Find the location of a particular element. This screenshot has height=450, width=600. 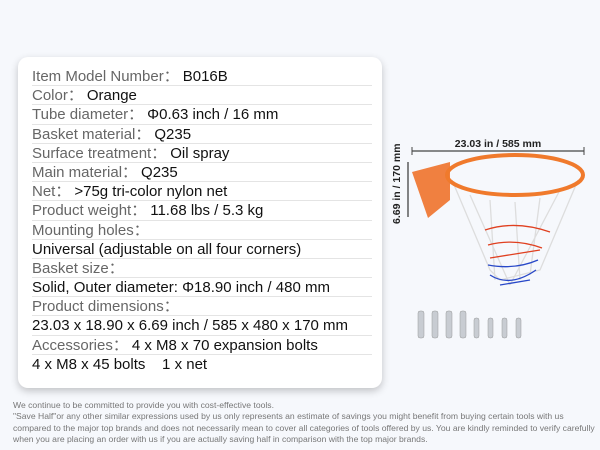

spec-label: Net： is located at coordinates (51, 192).